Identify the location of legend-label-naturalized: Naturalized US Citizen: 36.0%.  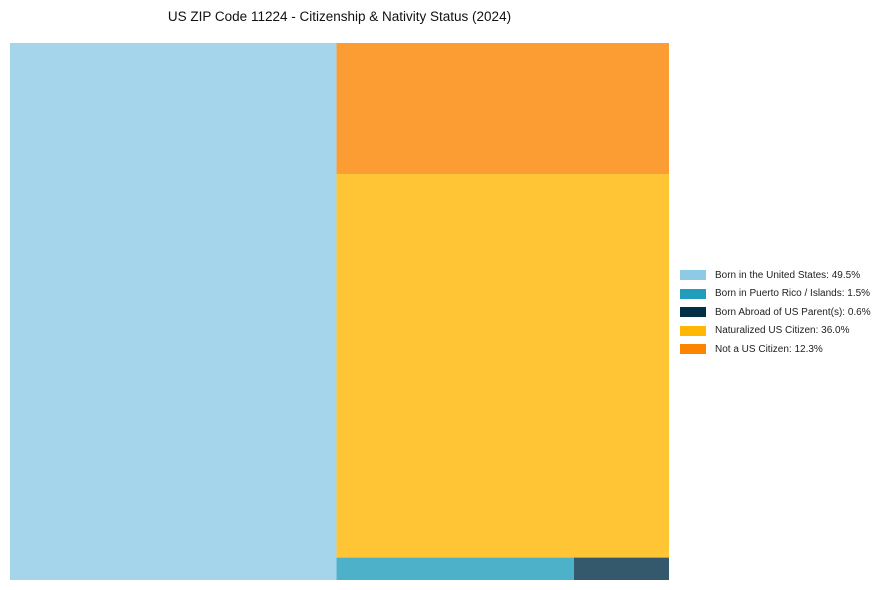
(782, 331).